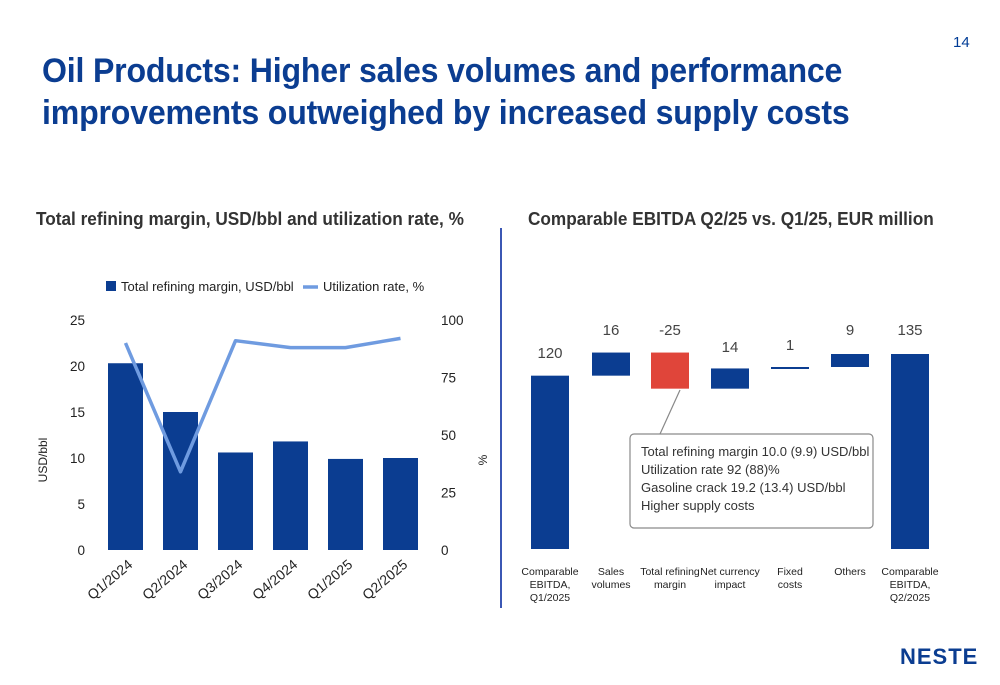 The width and height of the screenshot is (1000, 685). Describe the element at coordinates (374, 286) in the screenshot. I see `legend-label-utilization: Utilization rate, %` at that location.